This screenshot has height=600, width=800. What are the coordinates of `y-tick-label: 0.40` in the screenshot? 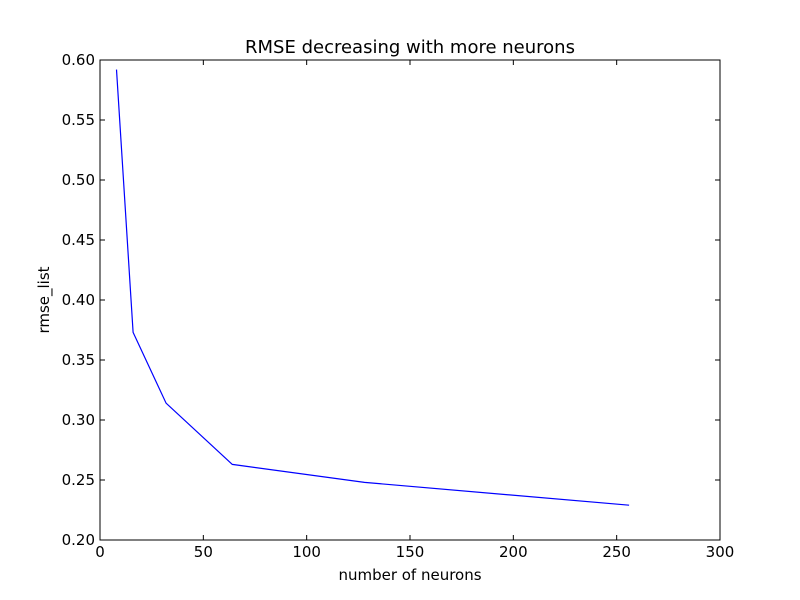 It's located at (78, 300).